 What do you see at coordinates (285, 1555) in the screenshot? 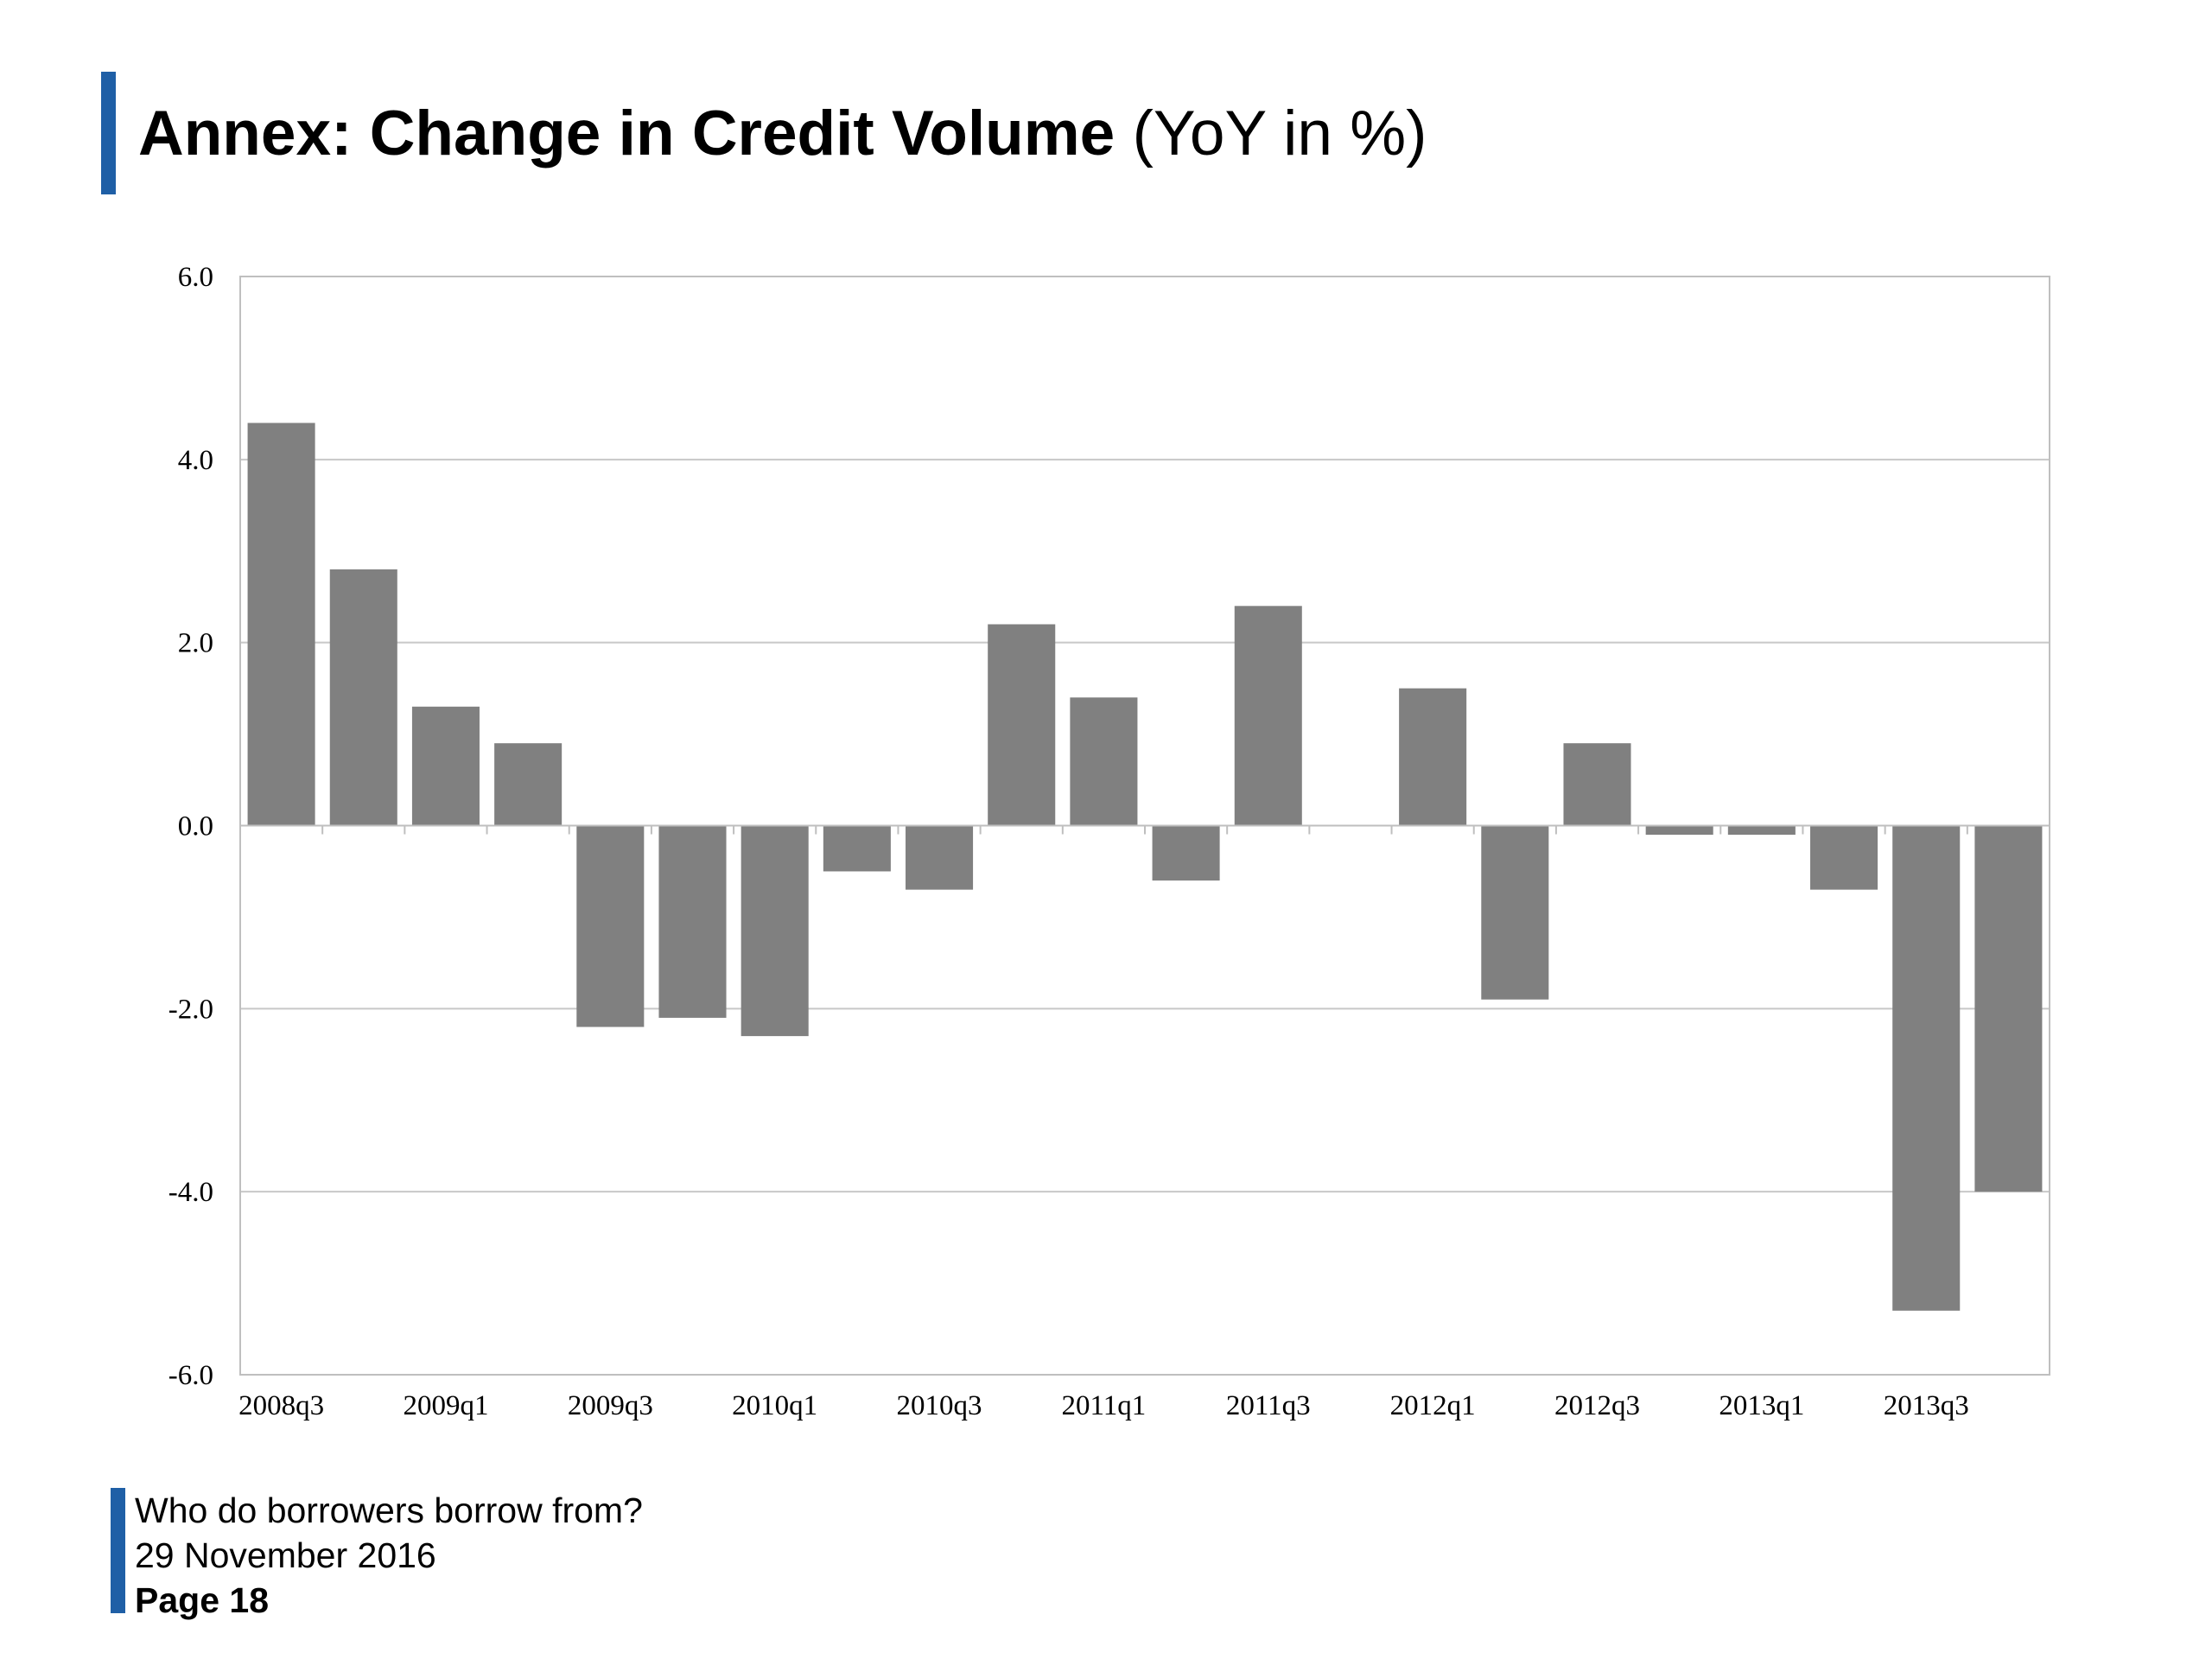
I see `presentation-date: 29 November 2016` at bounding box center [285, 1555].